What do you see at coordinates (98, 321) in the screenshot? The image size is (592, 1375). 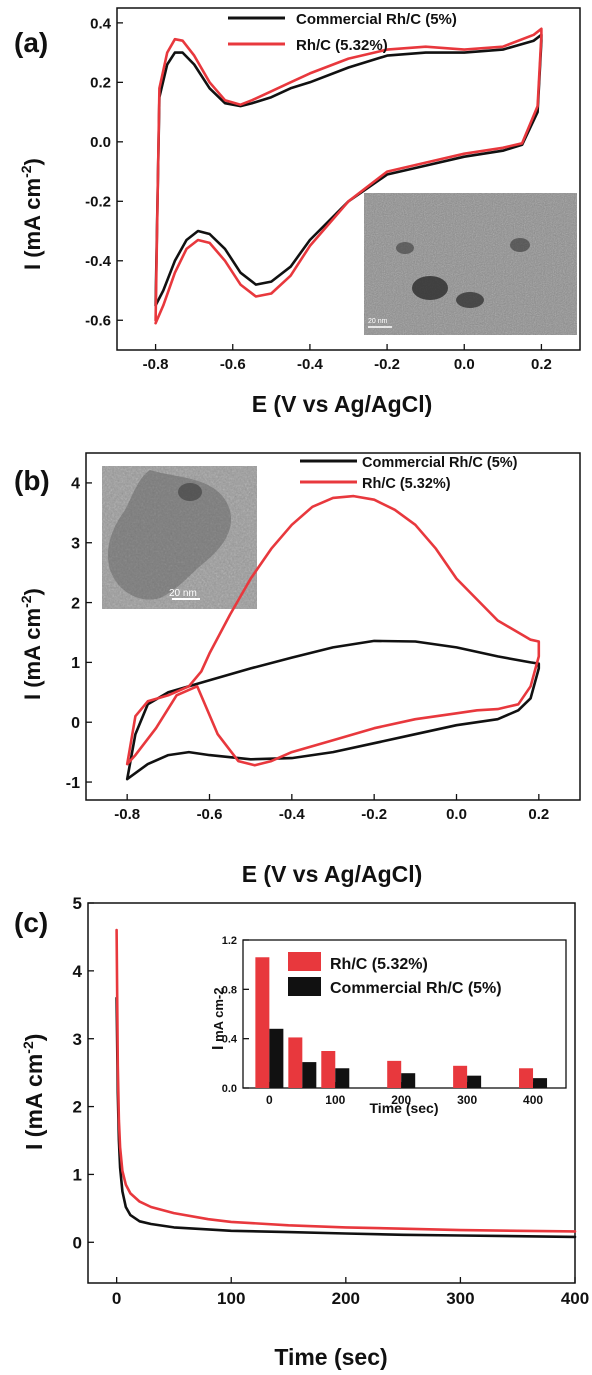 I see `panel-a-y-tick-label: -0.6` at bounding box center [98, 321].